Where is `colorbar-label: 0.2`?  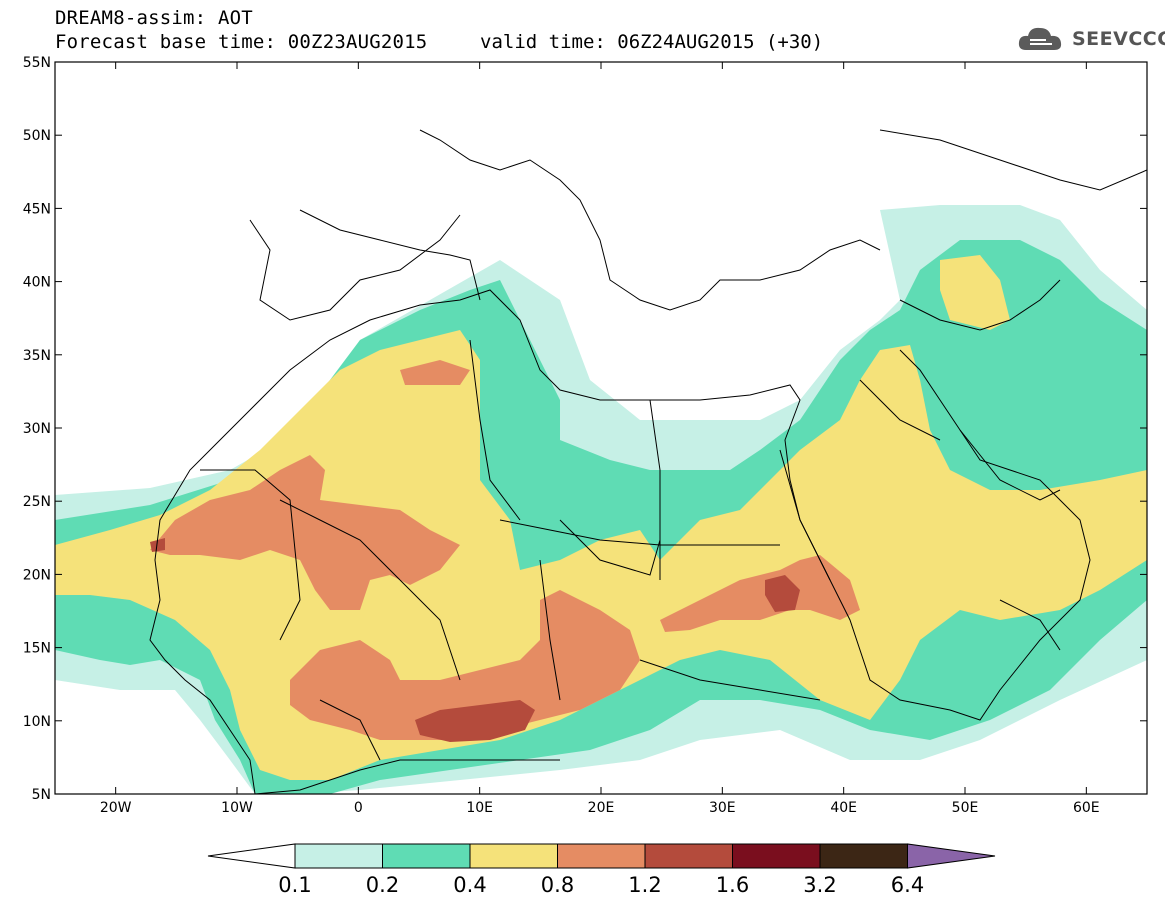 colorbar-label: 0.2 is located at coordinates (382, 885).